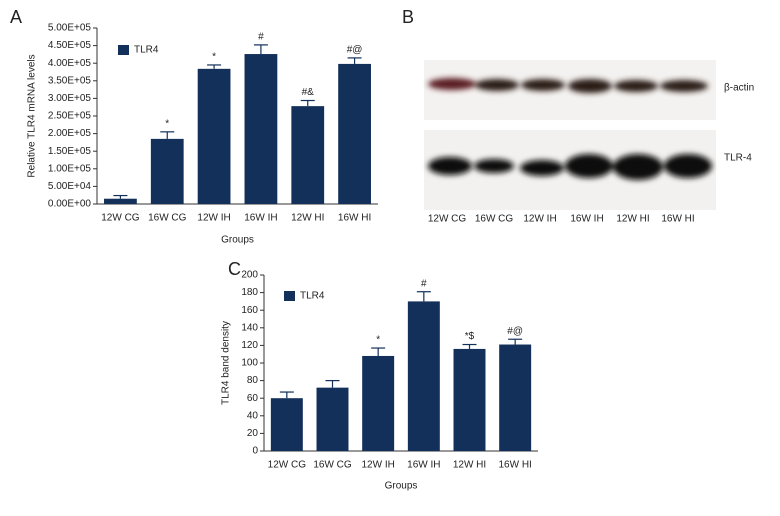 The width and height of the screenshot is (780, 516). I want to click on y-tick-label: 3.50E+05, so click(70, 80).